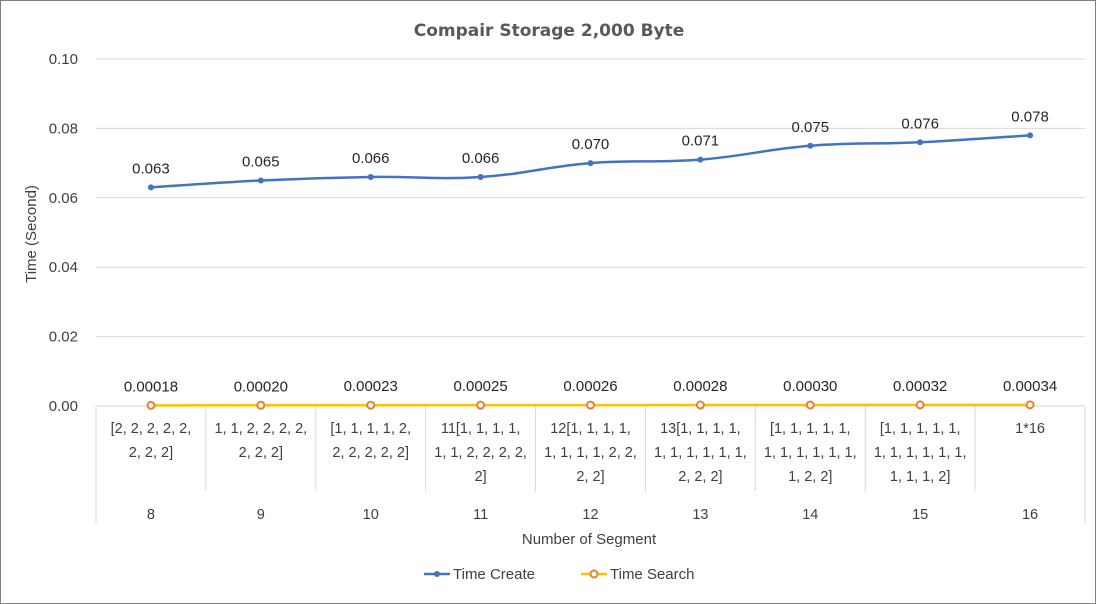 The height and width of the screenshot is (604, 1096). I want to click on y-tick-label: 0.08, so click(63, 128).